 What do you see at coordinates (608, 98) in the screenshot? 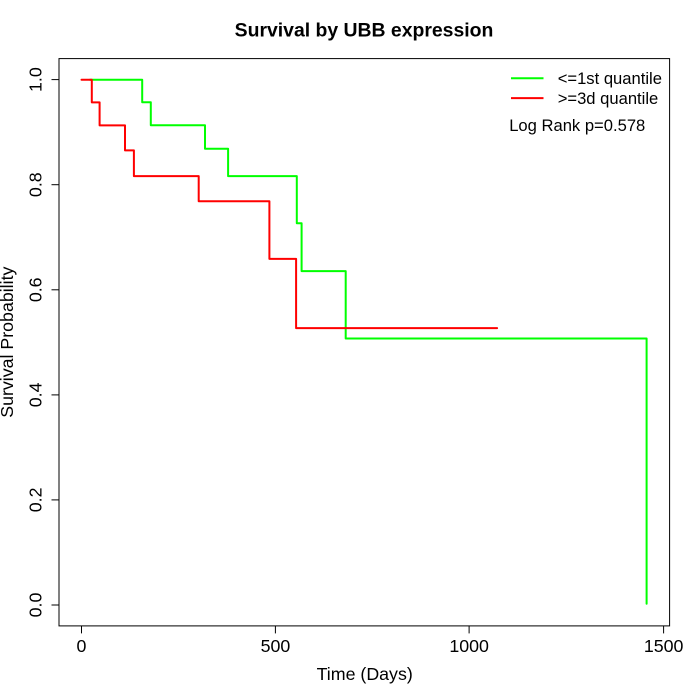
I see `svg-text: >=3d quantile` at bounding box center [608, 98].